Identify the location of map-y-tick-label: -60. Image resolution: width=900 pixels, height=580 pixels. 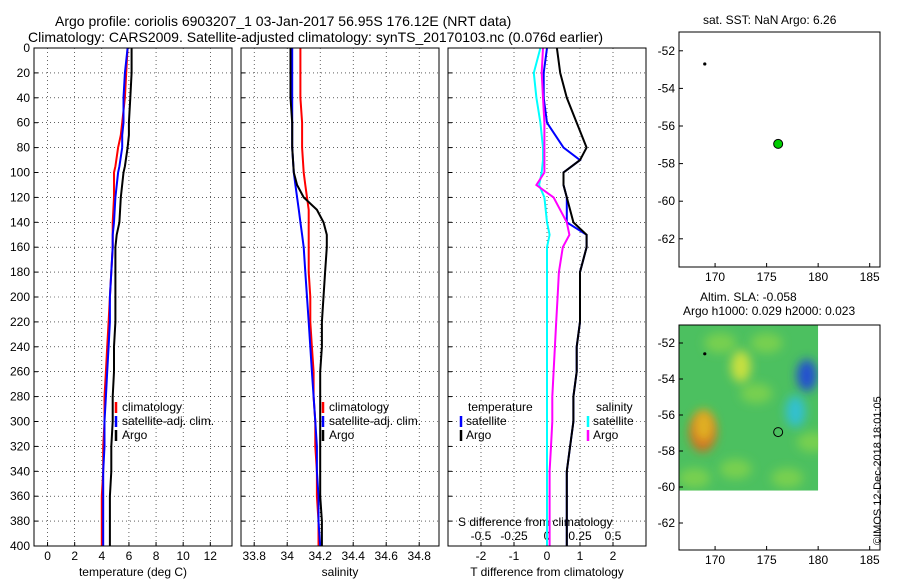
(667, 487).